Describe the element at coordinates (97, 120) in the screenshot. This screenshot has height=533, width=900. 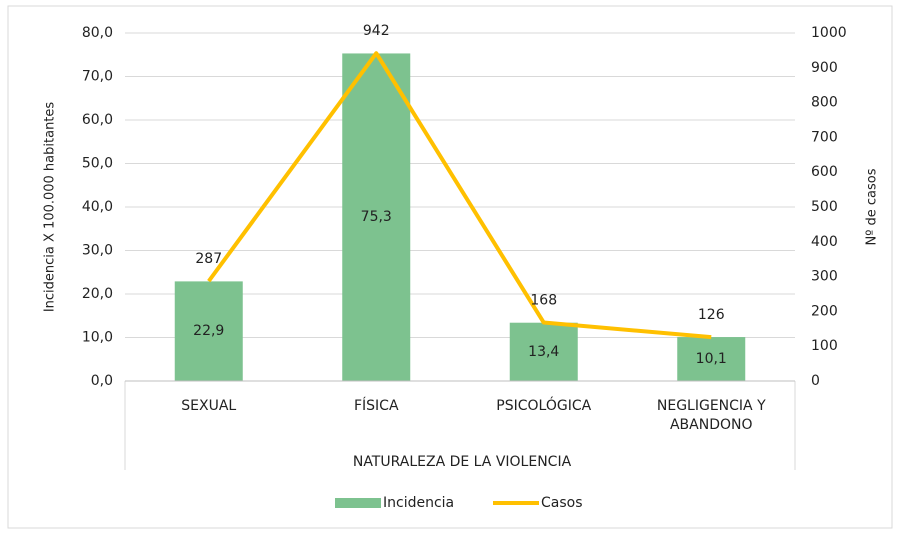
I see `y-tick-label: 60,0` at that location.